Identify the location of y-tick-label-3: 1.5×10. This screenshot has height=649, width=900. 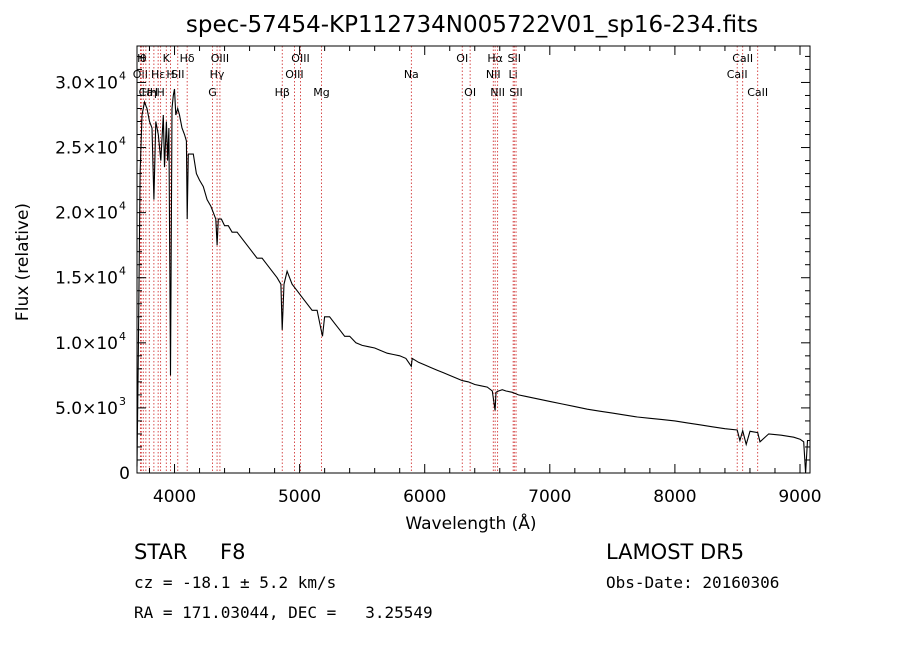
(86, 279).